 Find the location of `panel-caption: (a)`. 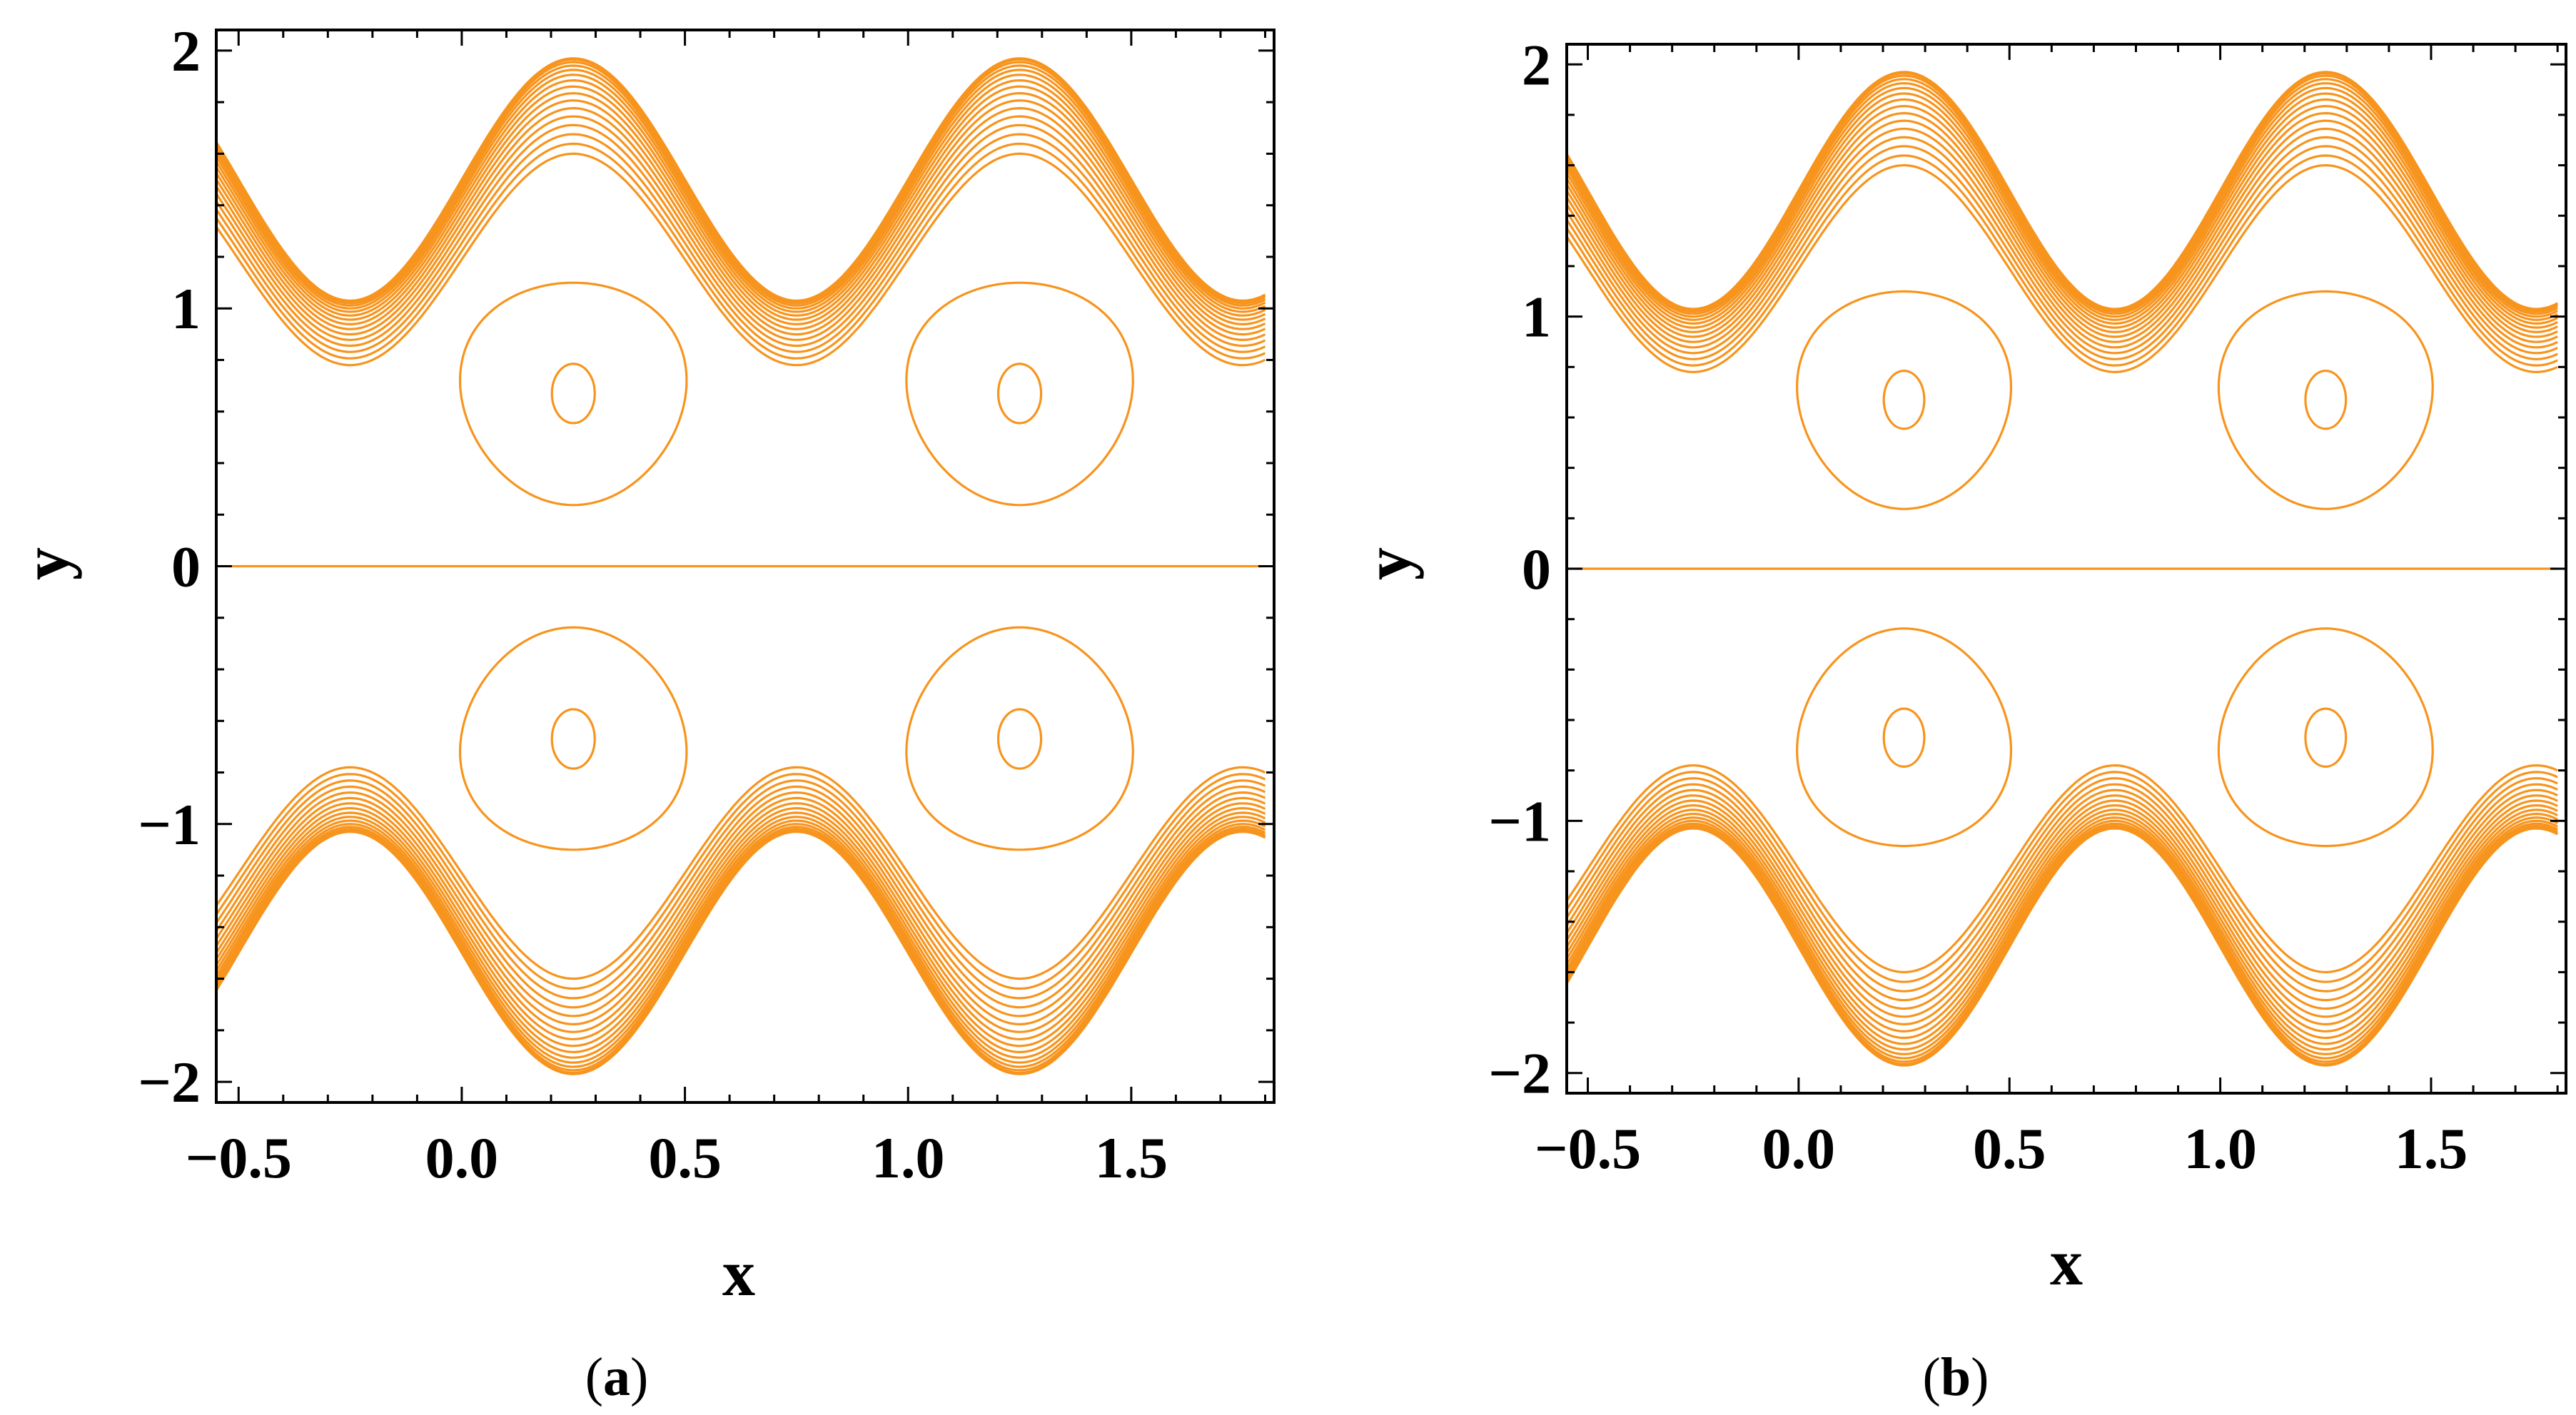

panel-caption: (a) is located at coordinates (617, 1377).